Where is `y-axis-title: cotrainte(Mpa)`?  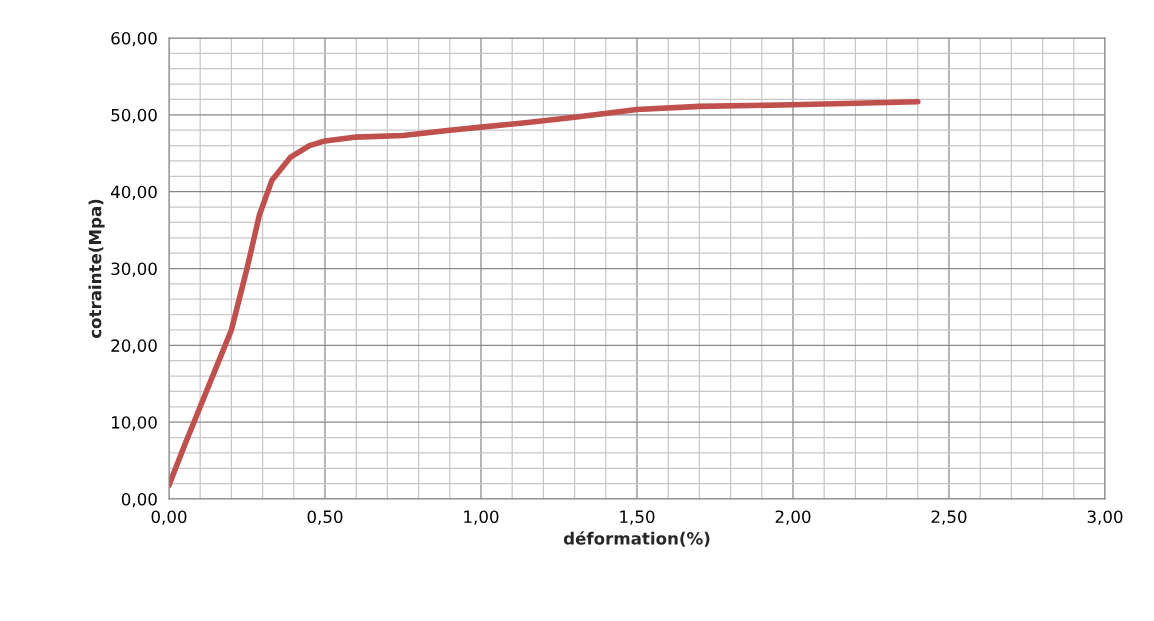 y-axis-title: cotrainte(Mpa) is located at coordinates (96, 269).